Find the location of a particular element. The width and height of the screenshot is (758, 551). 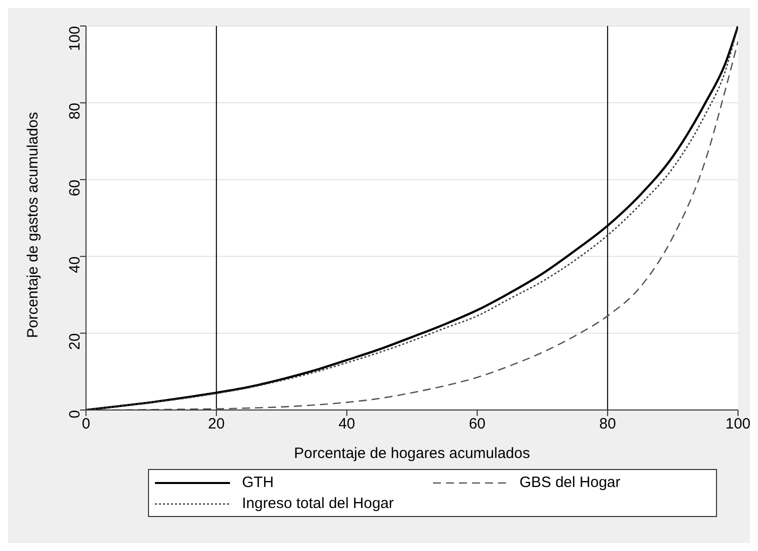

legend-label: GBS del Hogar is located at coordinates (570, 482).